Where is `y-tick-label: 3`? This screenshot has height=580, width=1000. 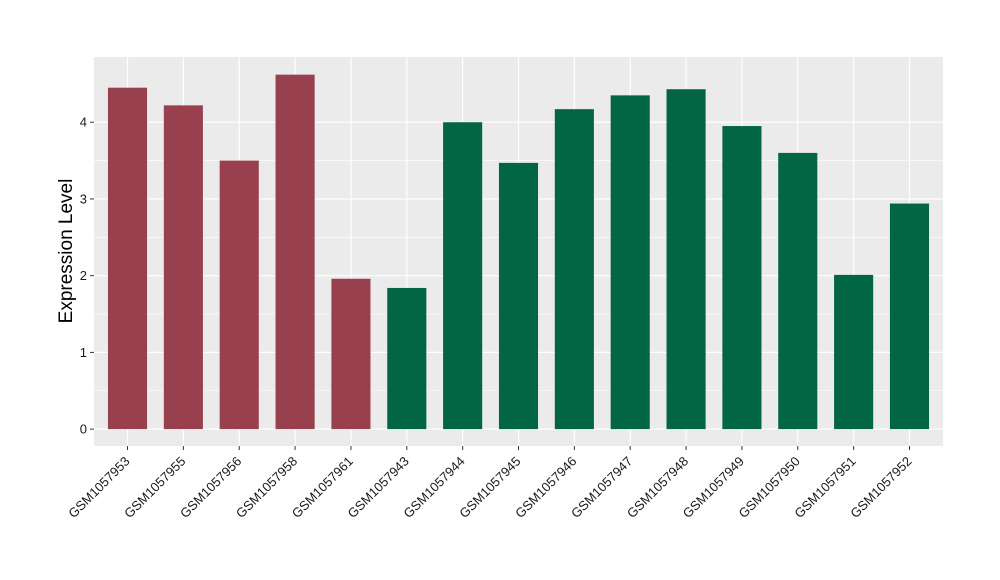 y-tick-label: 3 is located at coordinates (83, 198).